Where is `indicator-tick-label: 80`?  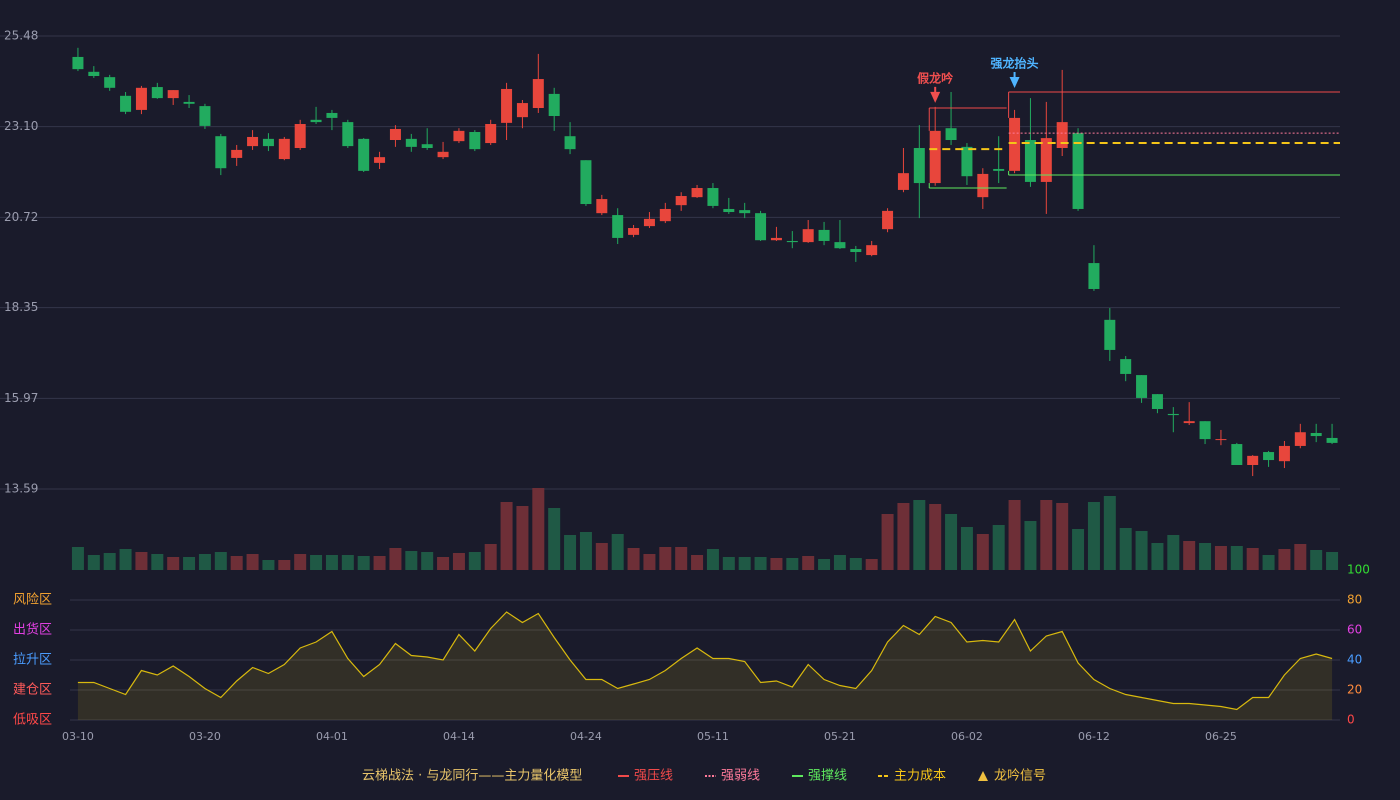
indicator-tick-label: 80 is located at coordinates (1354, 600).